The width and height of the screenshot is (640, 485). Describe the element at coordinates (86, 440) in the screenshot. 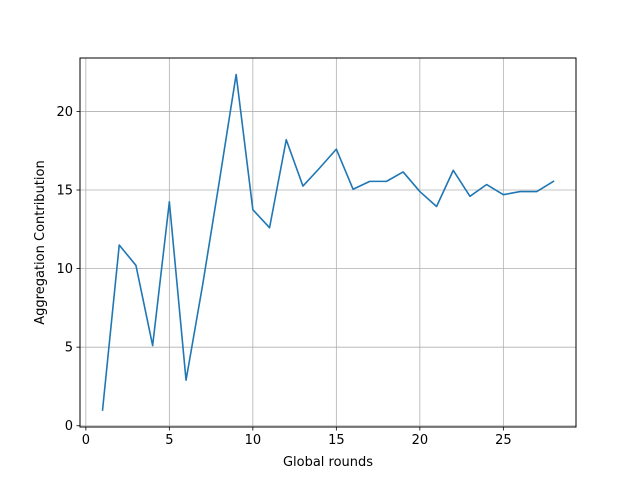

I see `x-tick-label: 0` at that location.